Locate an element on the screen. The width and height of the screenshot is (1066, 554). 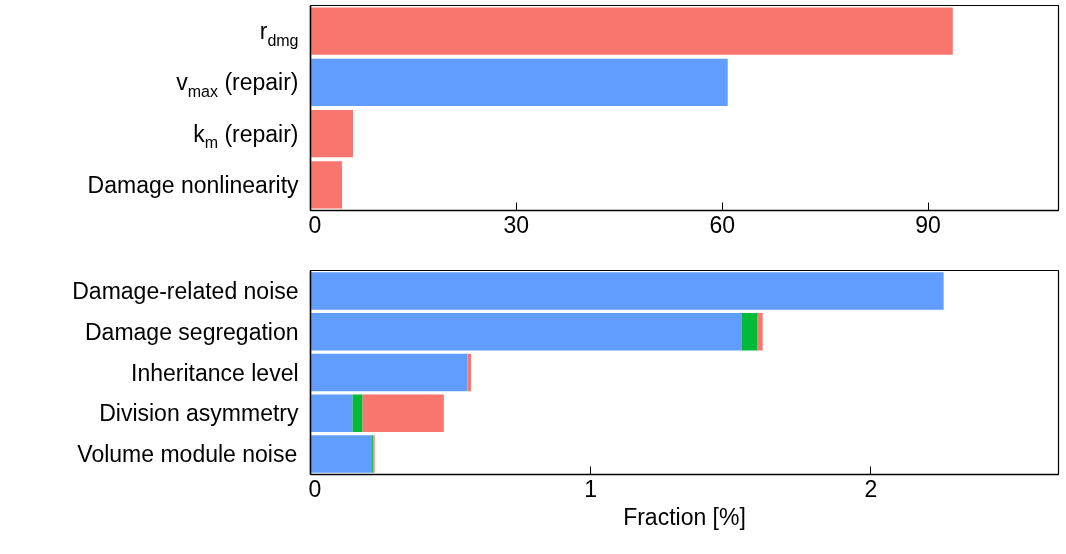
y-tick-label: Damage nonlinearity is located at coordinates (193, 184).